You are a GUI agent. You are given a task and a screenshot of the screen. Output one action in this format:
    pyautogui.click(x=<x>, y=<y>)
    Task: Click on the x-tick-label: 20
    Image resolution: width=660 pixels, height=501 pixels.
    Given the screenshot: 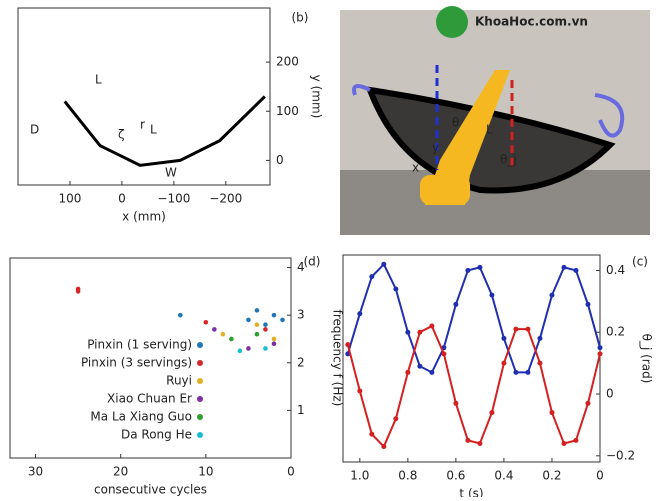 What is the action you would take?
    pyautogui.click(x=120, y=472)
    